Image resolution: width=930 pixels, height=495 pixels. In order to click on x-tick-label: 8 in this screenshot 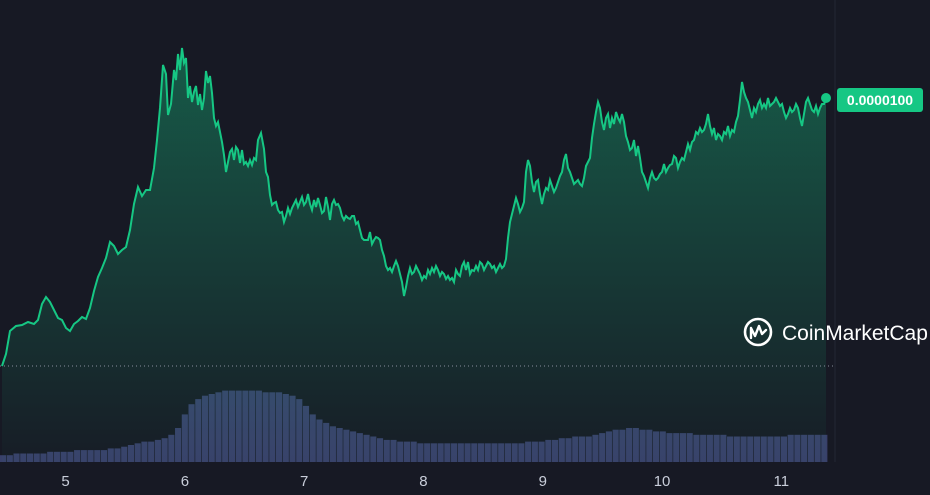, I will do `click(423, 481)`.